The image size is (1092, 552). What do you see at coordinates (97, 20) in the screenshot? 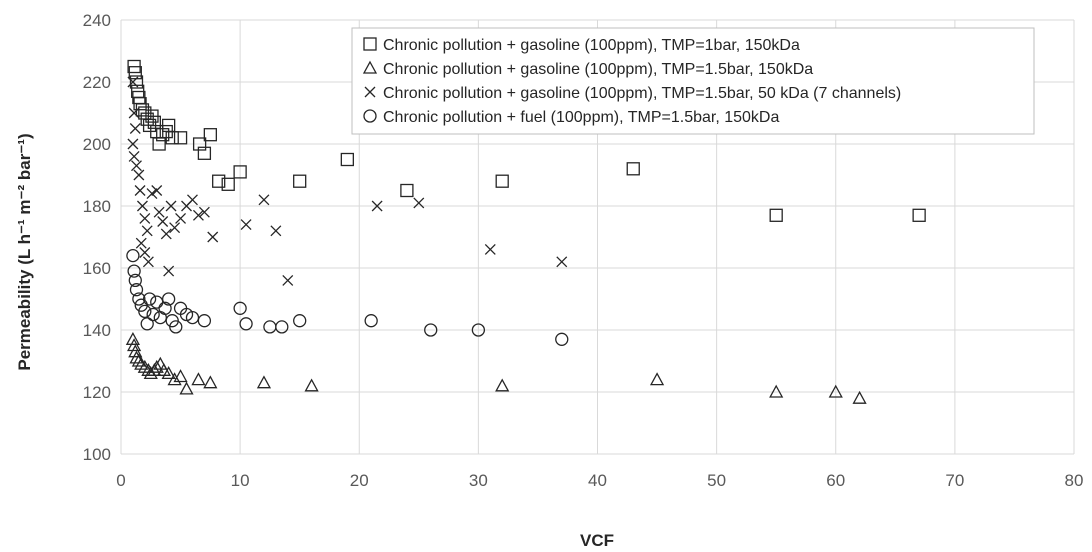
I see `y-tick-label: 240` at bounding box center [97, 20].